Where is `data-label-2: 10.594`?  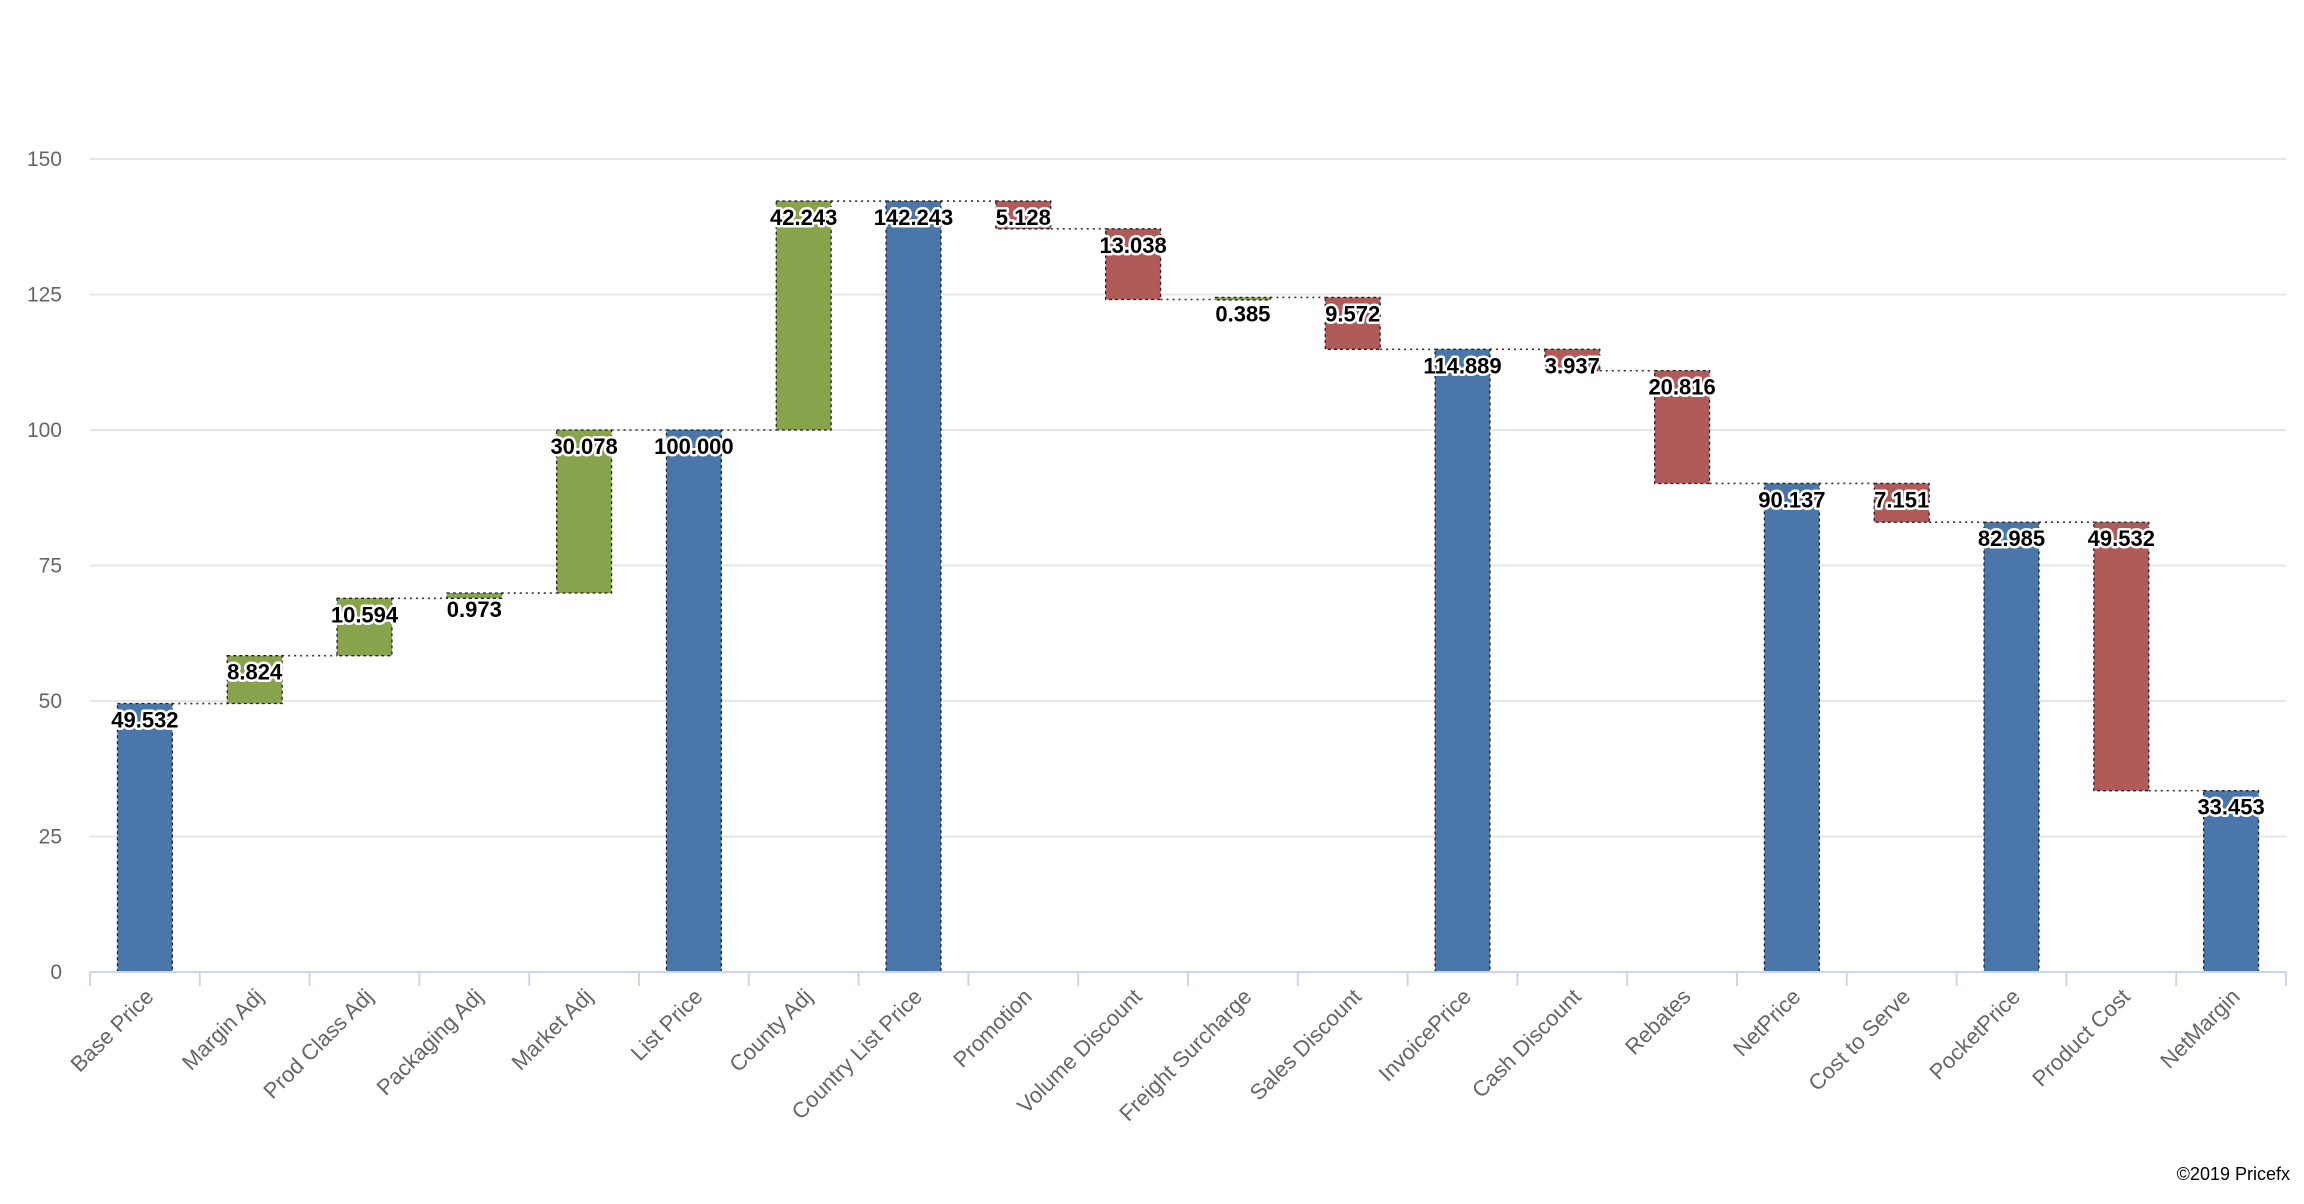
data-label-2: 10.594 is located at coordinates (365, 614).